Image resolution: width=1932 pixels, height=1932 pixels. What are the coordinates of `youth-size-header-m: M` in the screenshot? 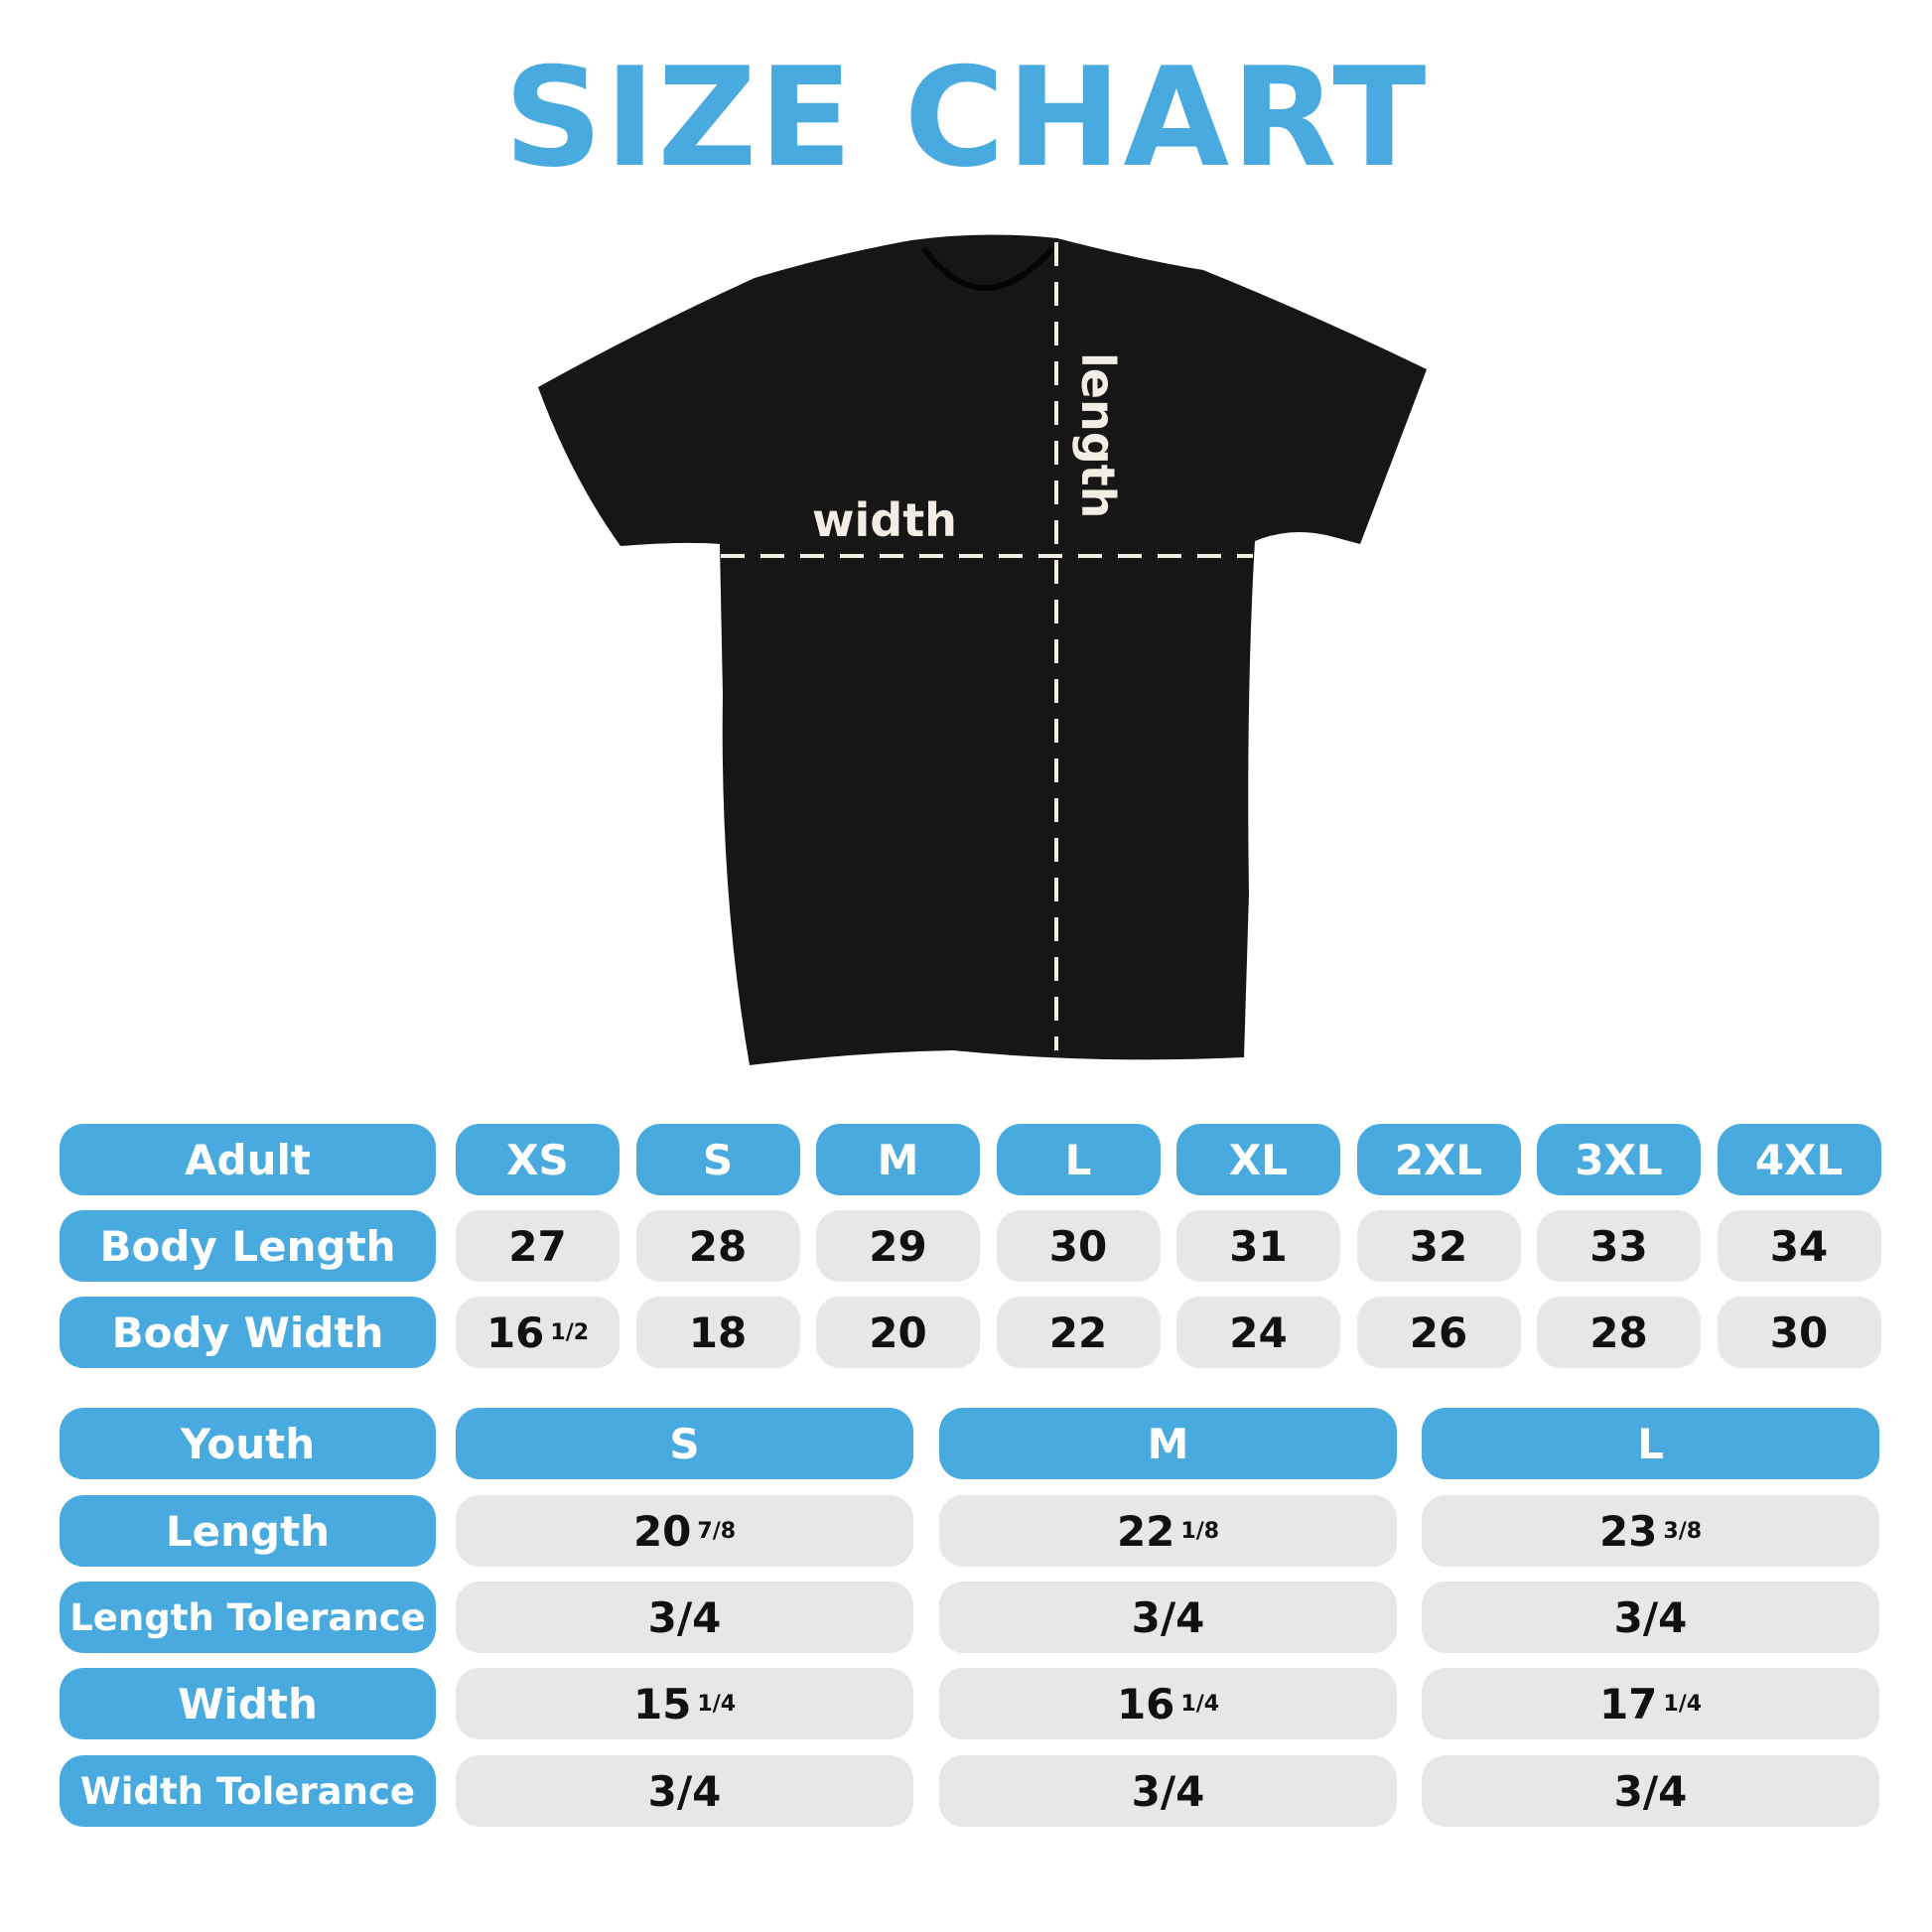 It's located at (1168, 1443).